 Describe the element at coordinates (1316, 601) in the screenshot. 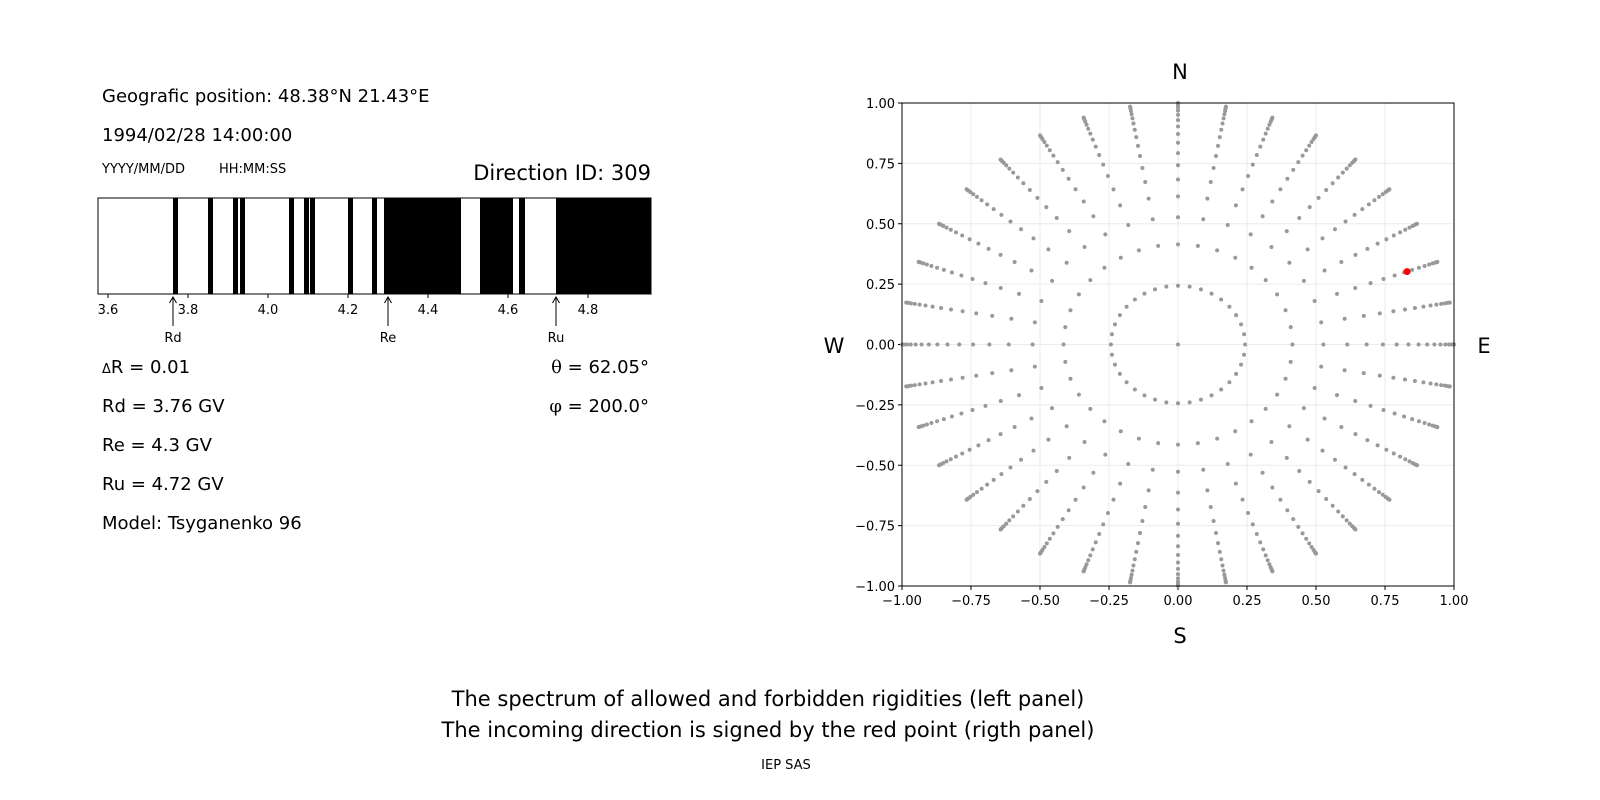

I see `x-tick-label: 0.50` at that location.